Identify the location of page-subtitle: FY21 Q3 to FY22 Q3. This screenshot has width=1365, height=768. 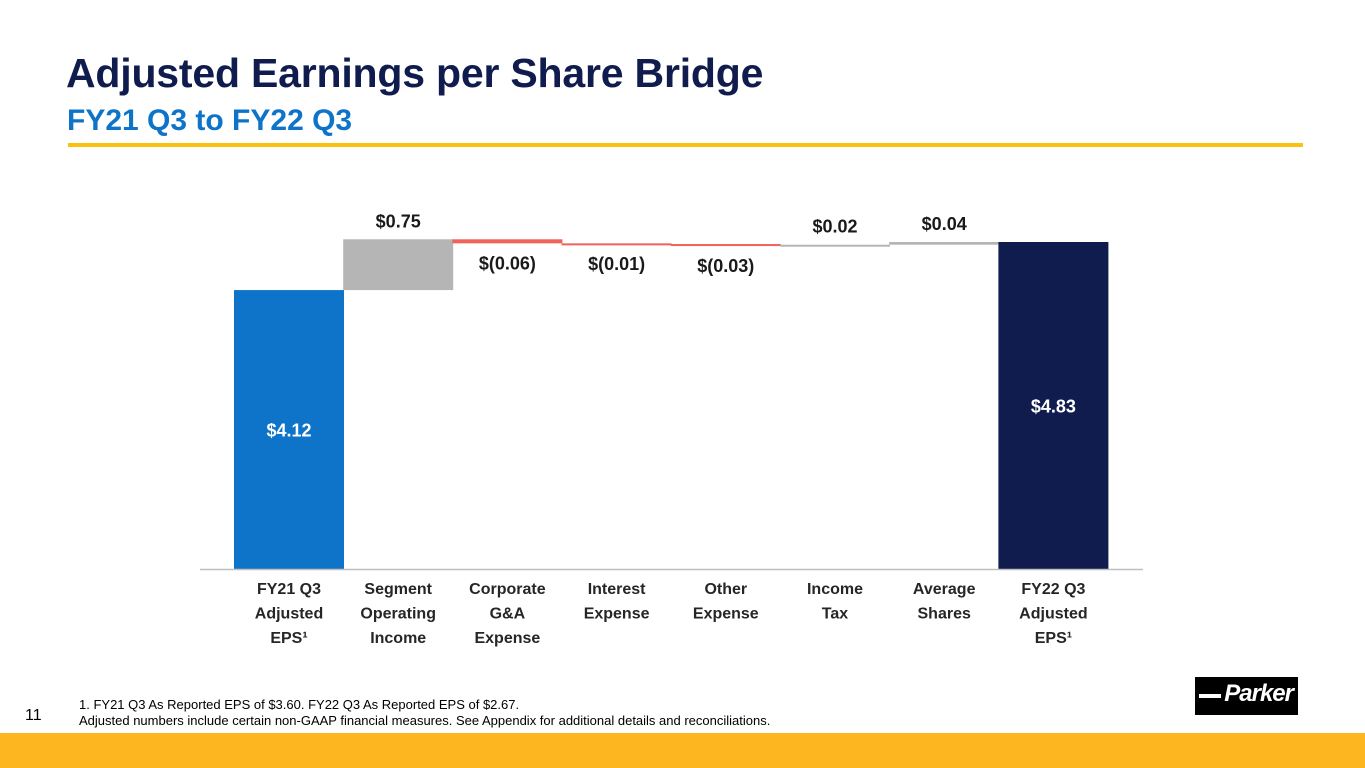
(210, 120).